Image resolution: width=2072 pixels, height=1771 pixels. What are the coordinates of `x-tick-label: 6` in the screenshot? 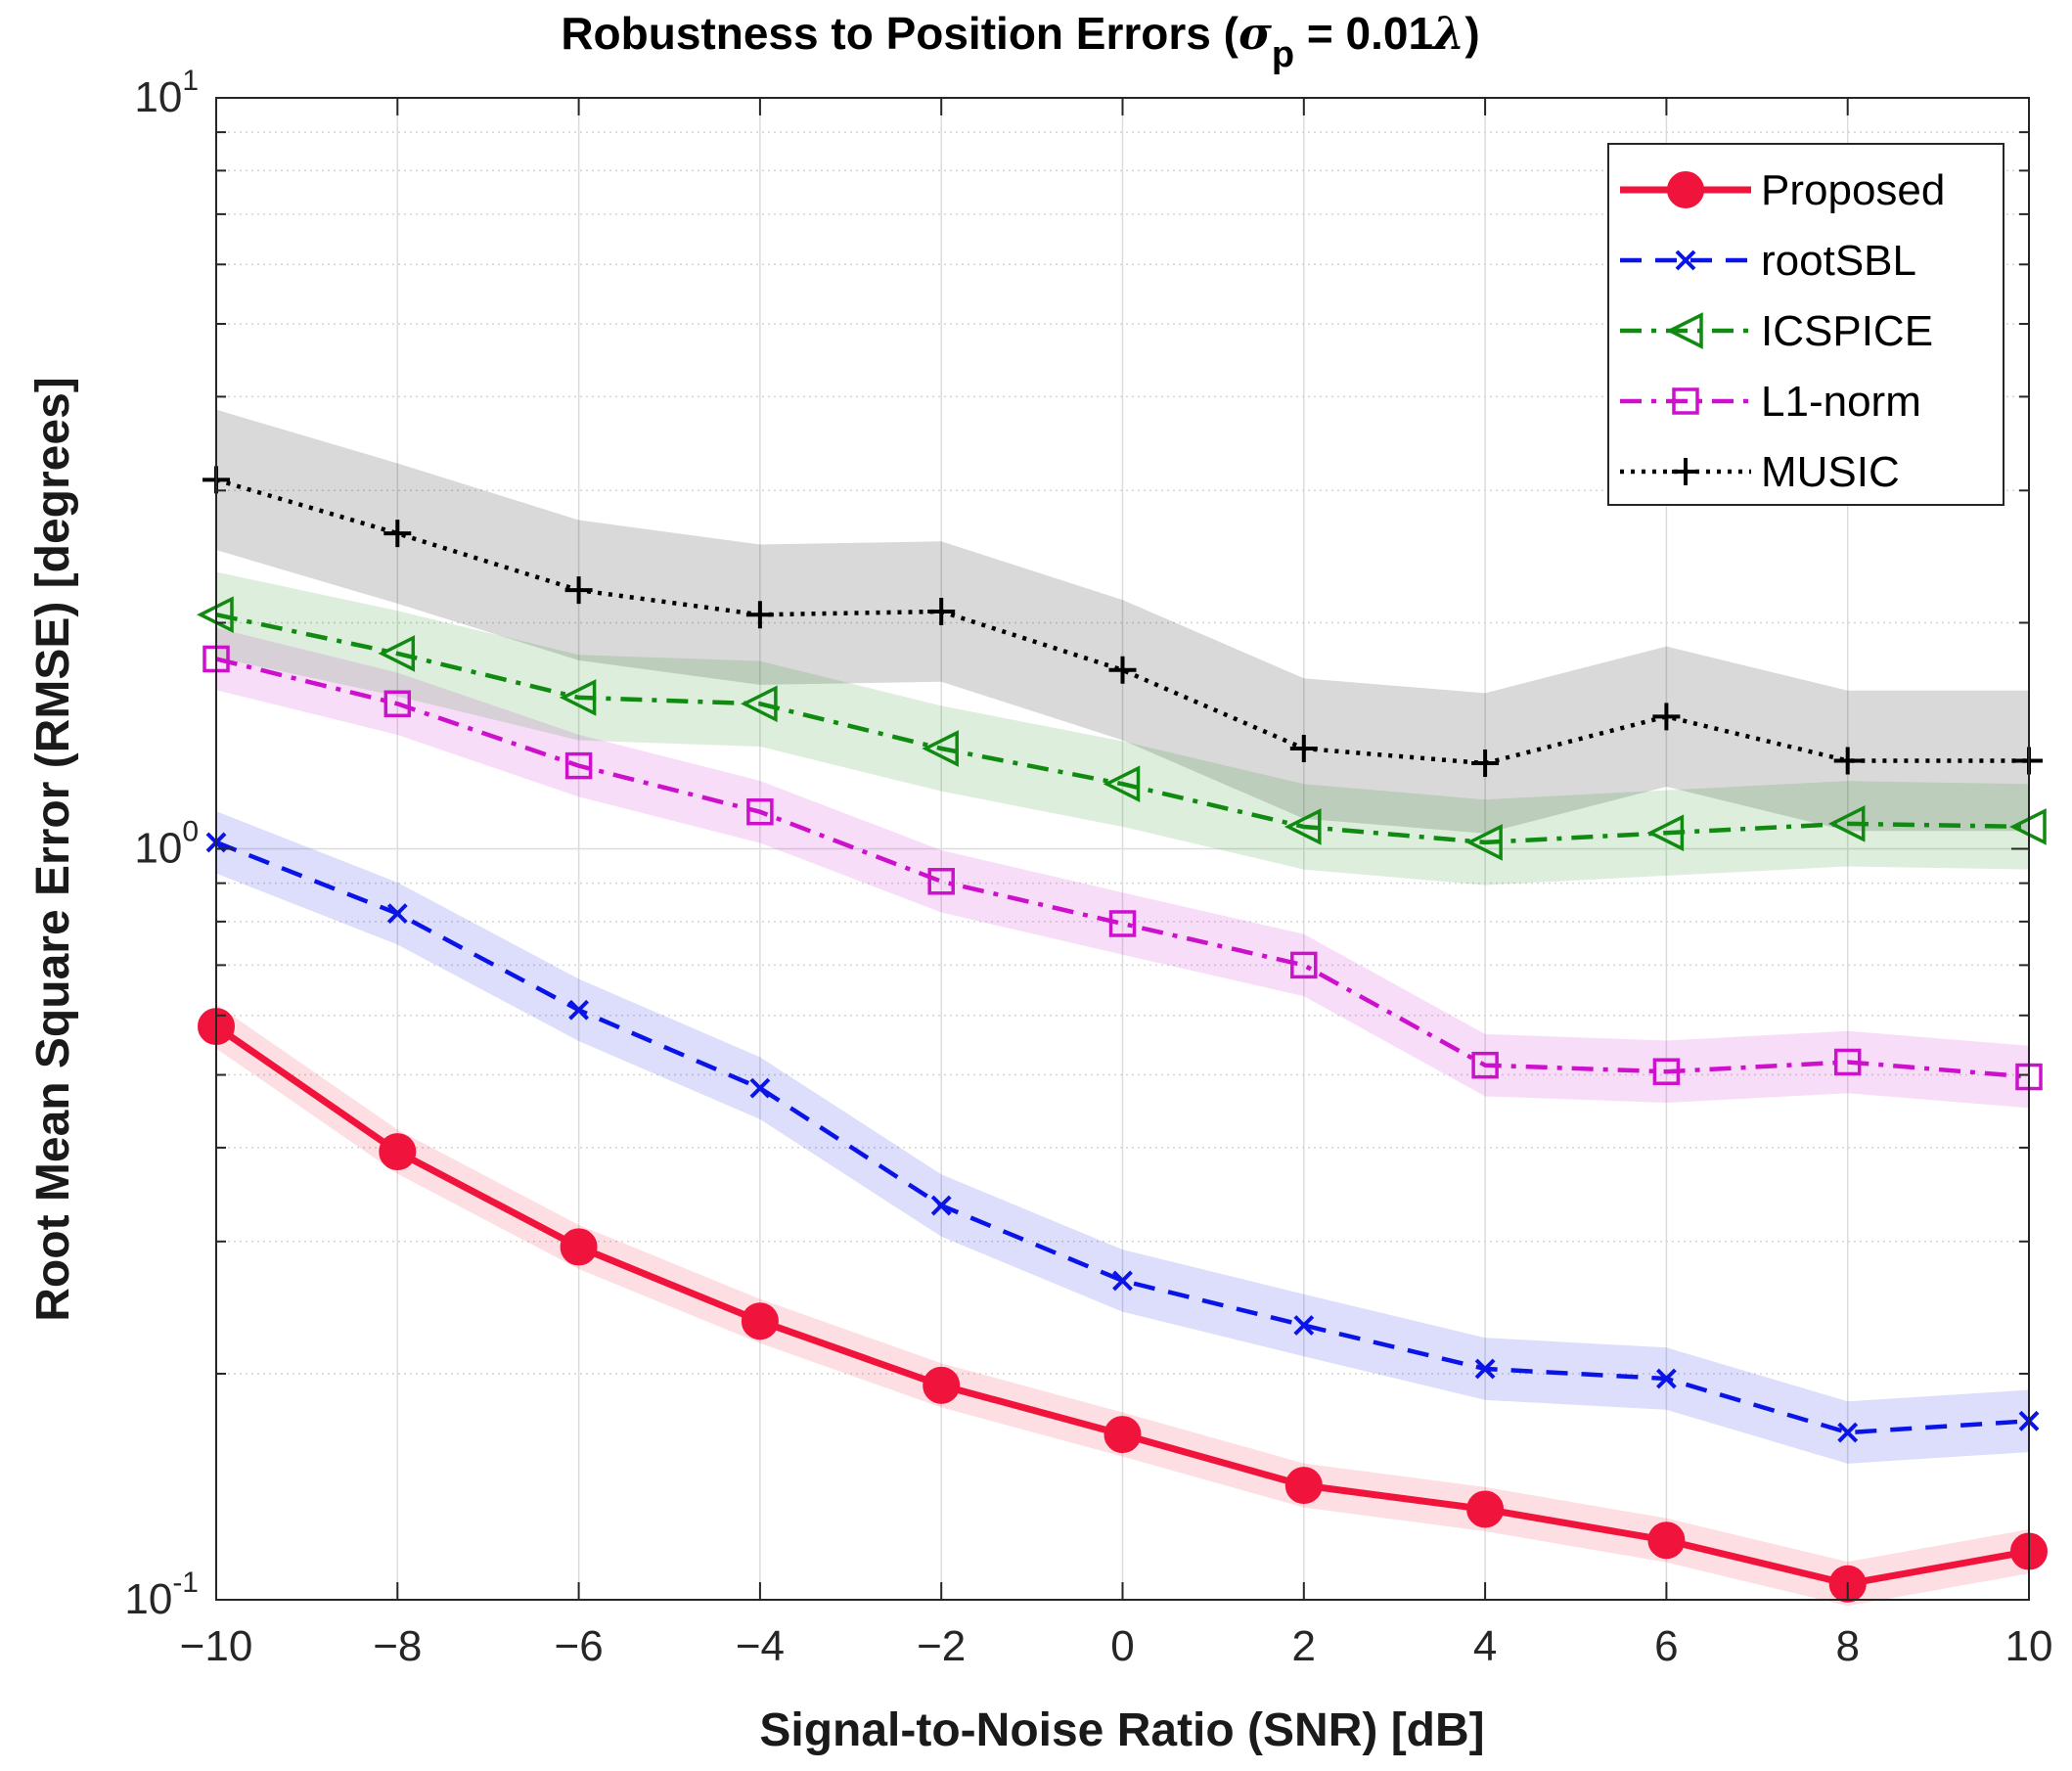 It's located at (1666, 1646).